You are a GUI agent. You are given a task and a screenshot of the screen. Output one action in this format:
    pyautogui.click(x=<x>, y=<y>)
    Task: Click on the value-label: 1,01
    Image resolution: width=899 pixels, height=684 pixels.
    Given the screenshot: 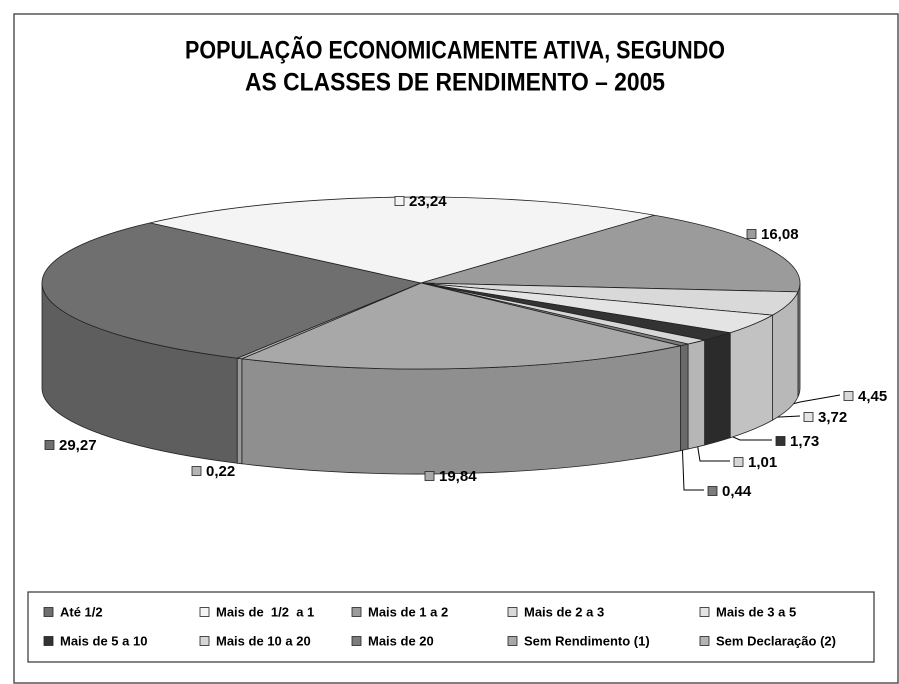 What is the action you would take?
    pyautogui.click(x=762, y=462)
    